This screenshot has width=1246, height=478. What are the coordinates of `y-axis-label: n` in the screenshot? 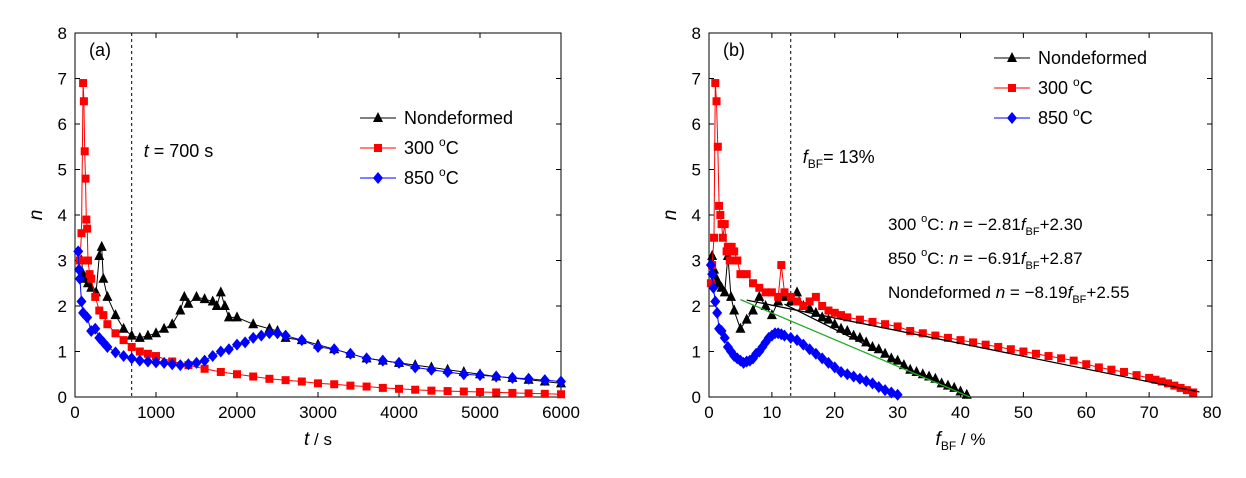 It's located at (36, 215).